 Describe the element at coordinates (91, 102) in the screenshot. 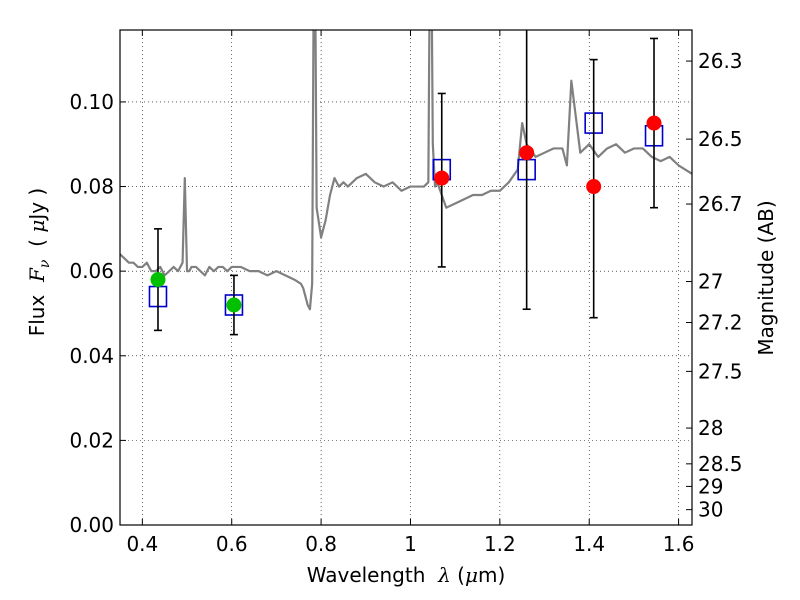

I see `y-tick-label: 0.10` at that location.